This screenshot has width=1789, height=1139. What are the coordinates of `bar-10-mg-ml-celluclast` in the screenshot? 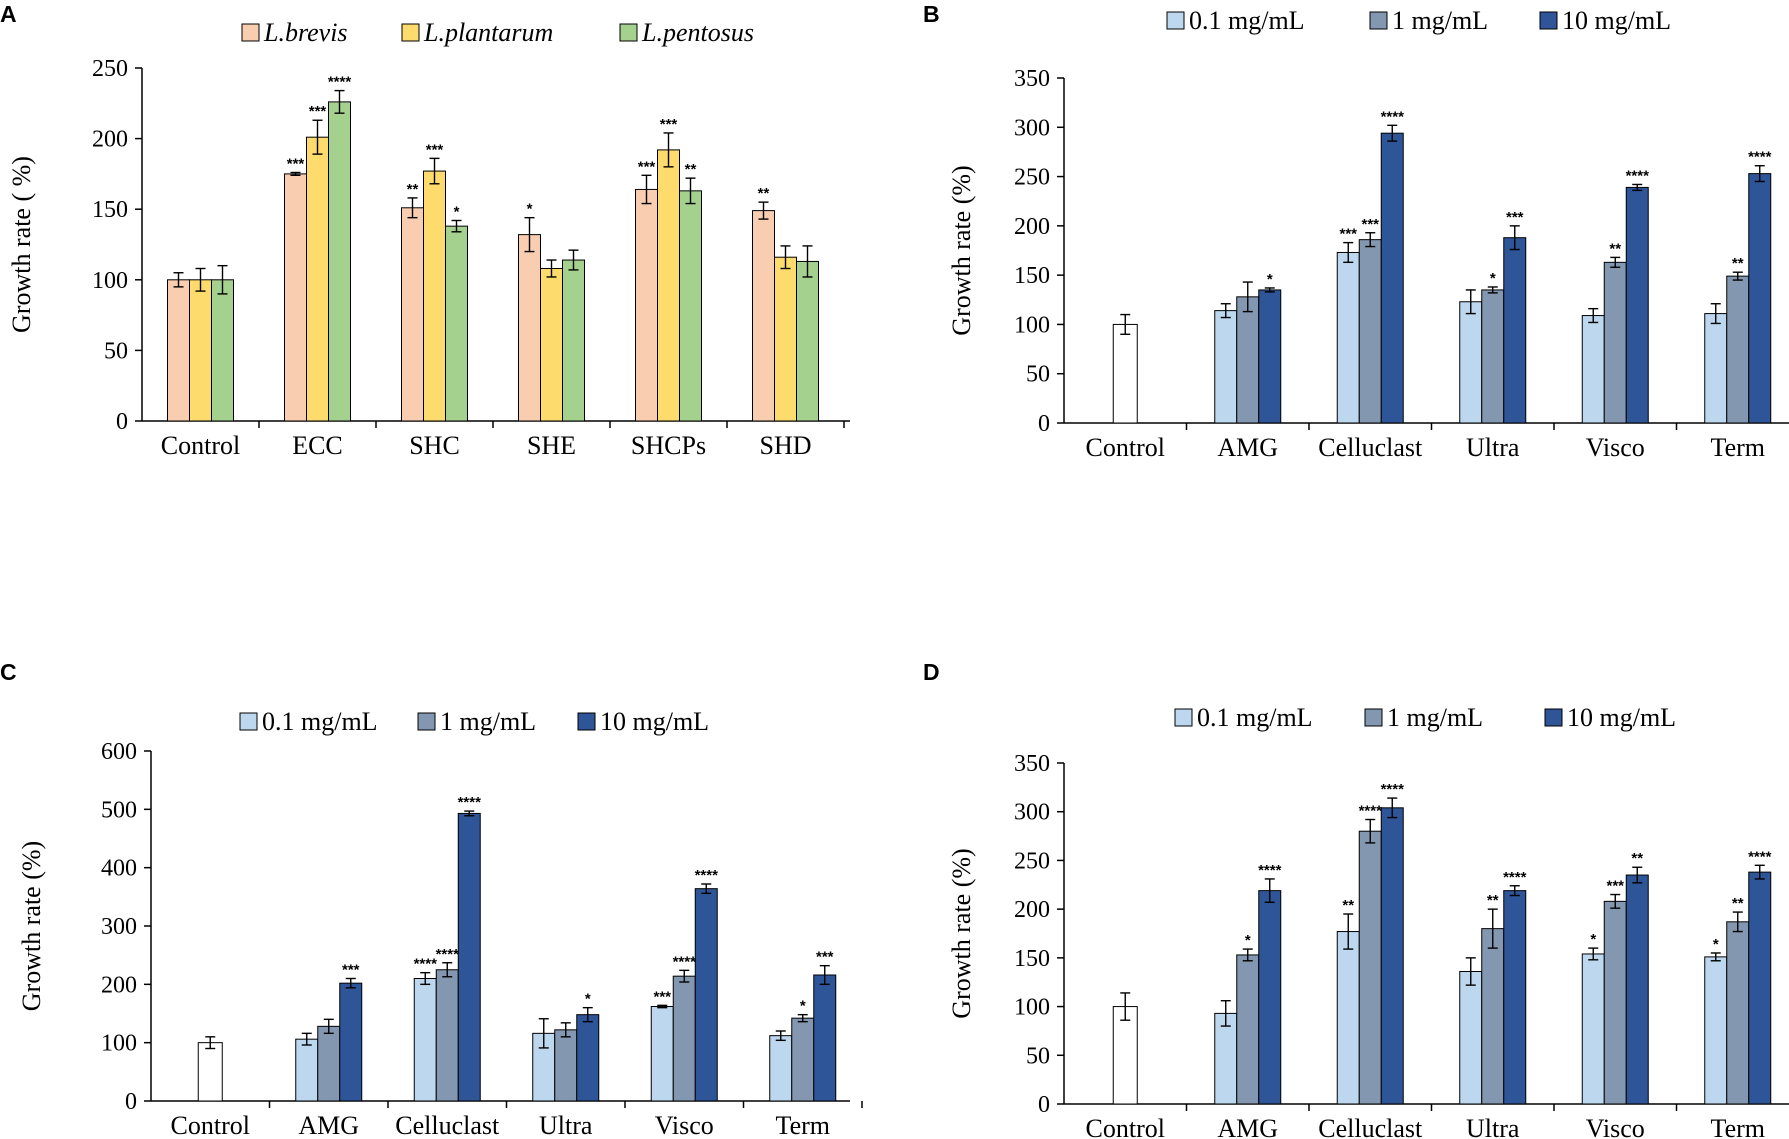 It's located at (1392, 956).